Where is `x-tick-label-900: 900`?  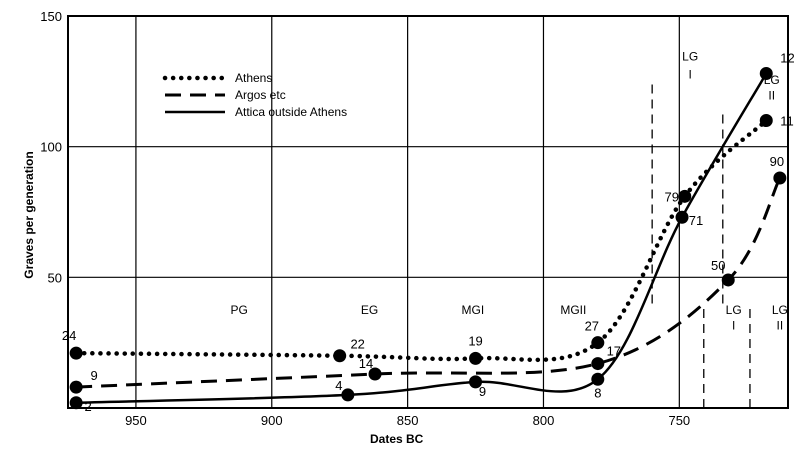
x-tick-label-900: 900 is located at coordinates (272, 420).